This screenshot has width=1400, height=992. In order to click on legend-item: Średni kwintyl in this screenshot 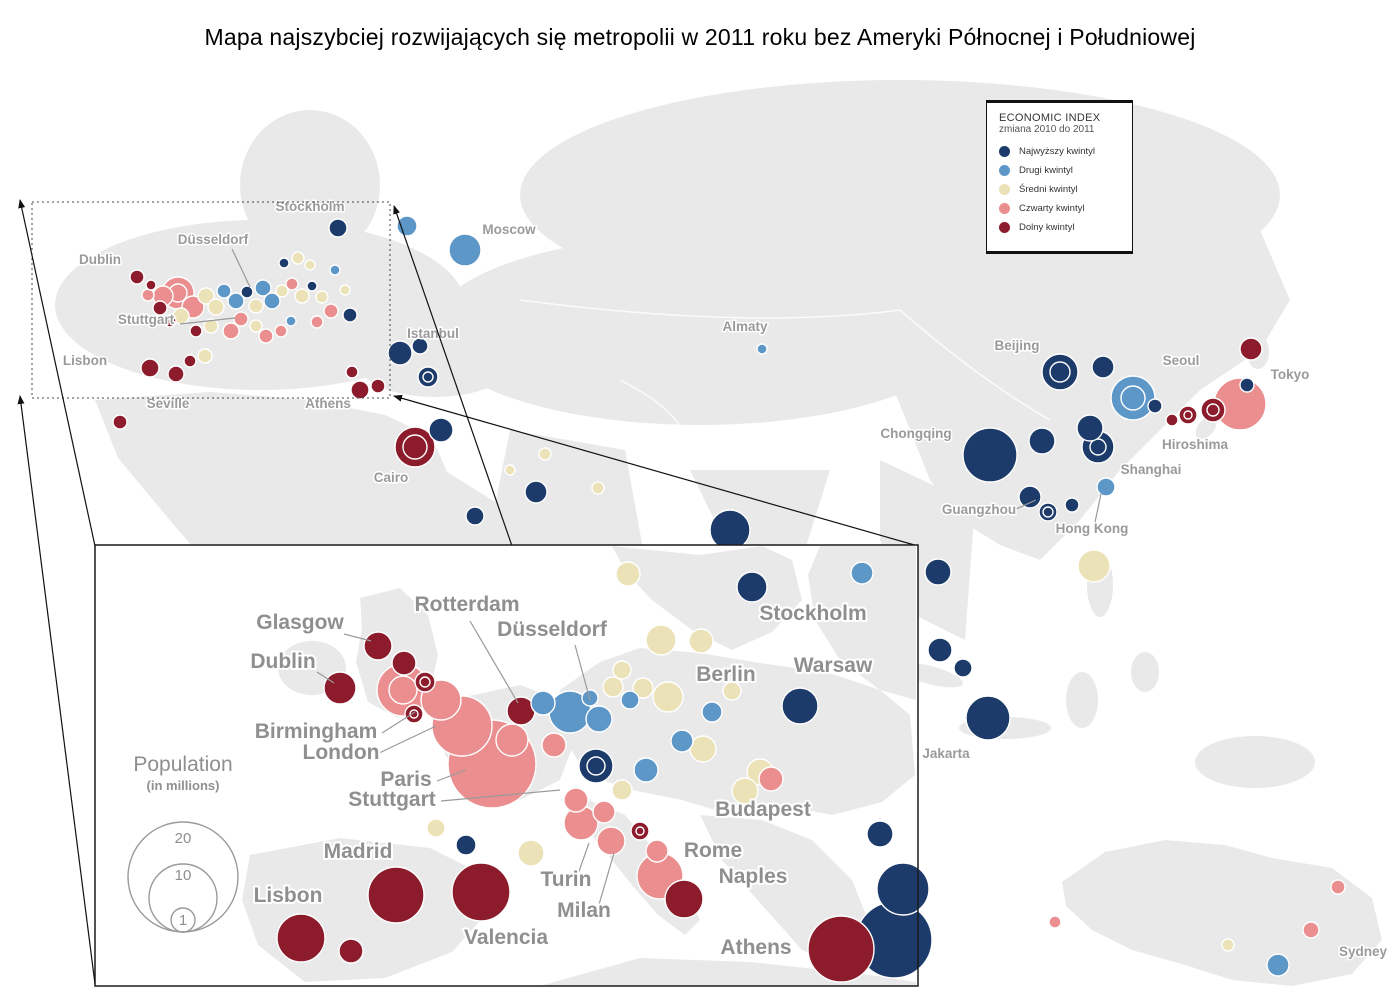, I will do `click(1059, 189)`.